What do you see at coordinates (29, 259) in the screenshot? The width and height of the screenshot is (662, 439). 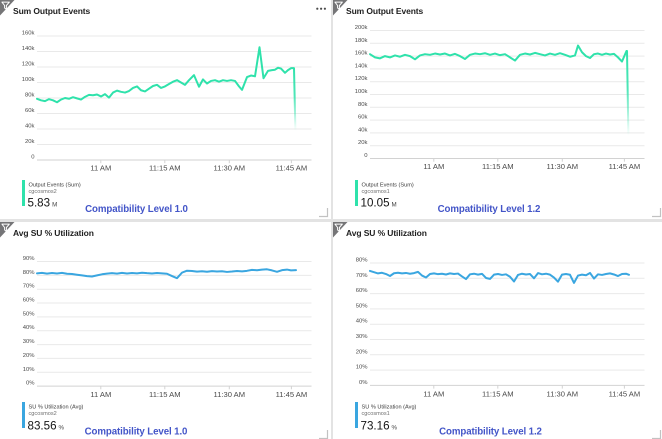 I see `svg-text: 90%` at bounding box center [29, 259].